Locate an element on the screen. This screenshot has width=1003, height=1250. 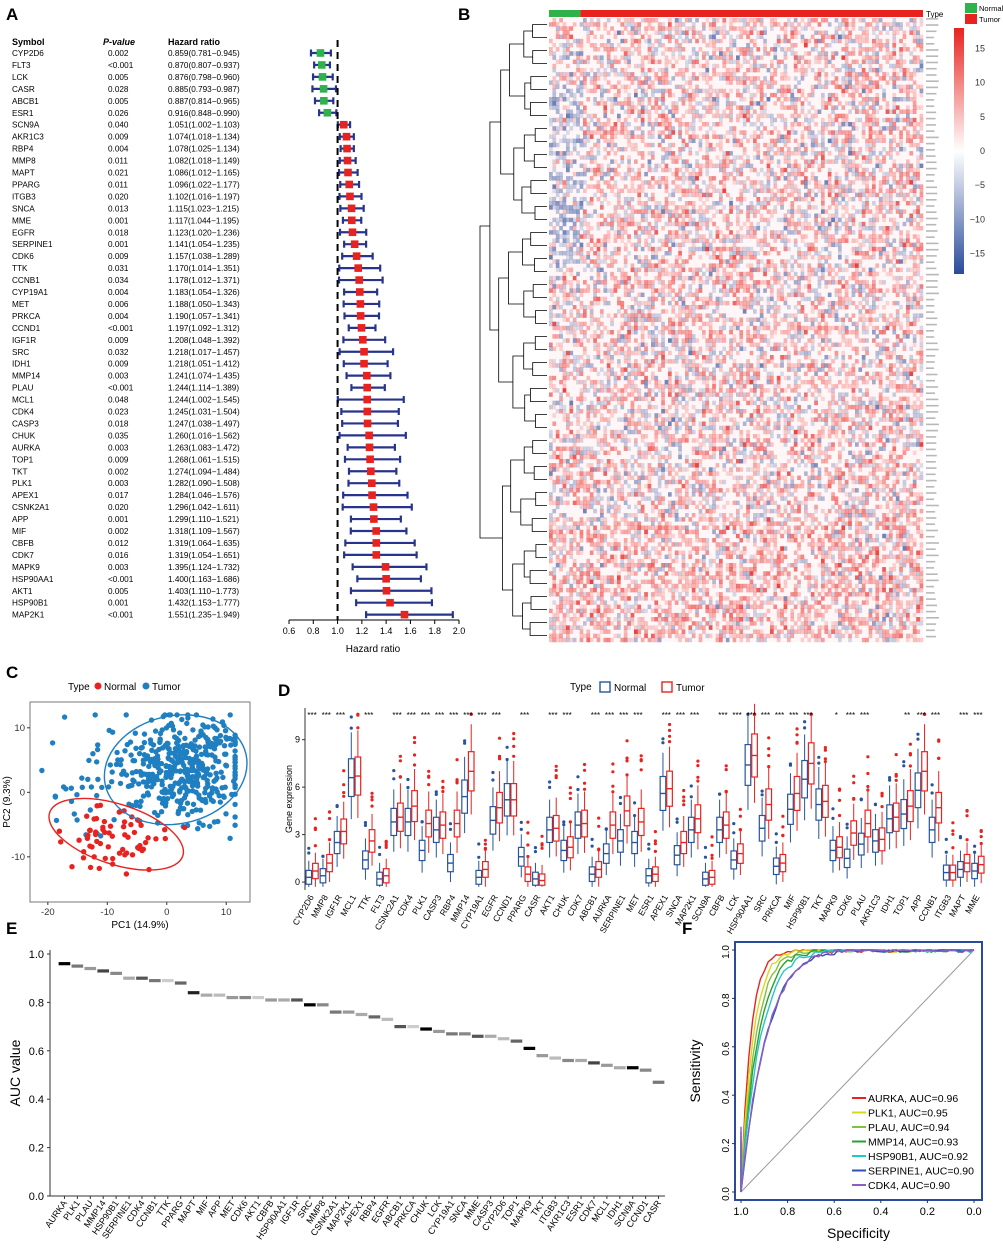
forest-row-esr1-hr-marker is located at coordinates (327, 112).